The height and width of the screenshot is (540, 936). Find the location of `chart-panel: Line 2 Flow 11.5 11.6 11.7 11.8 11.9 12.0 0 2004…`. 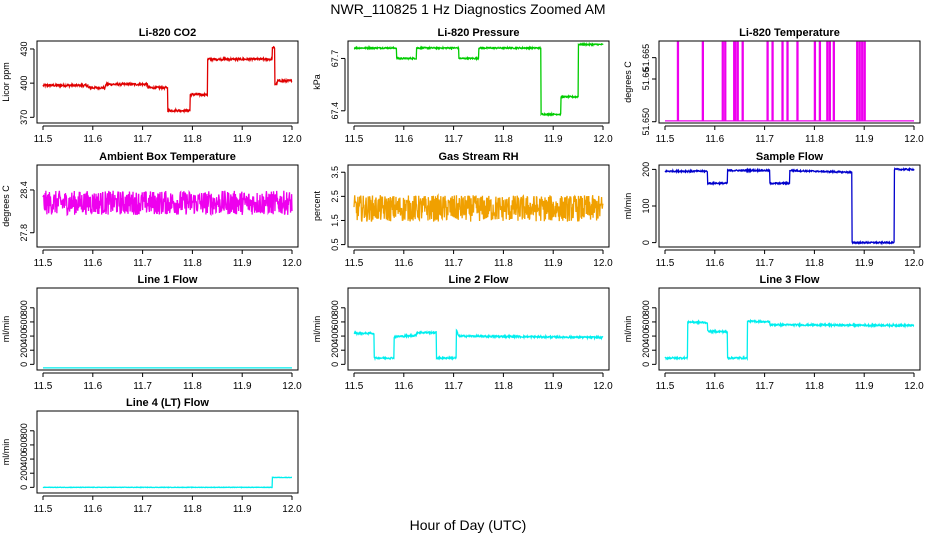

chart-panel: Line 2 Flow 11.5 11.6 11.7 11.8 11.9 12.0 0 2004… is located at coordinates (462, 333).